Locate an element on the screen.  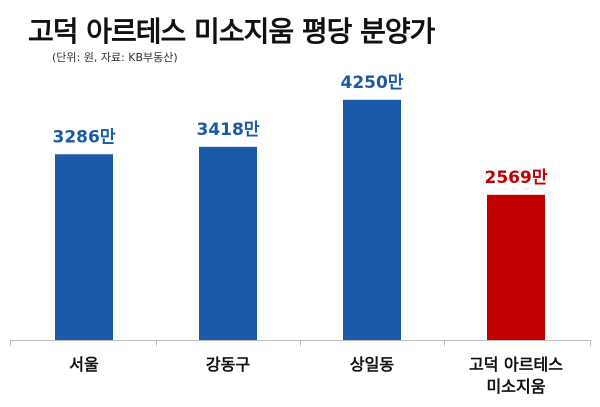
bar-value-label: 3418만 is located at coordinates (228, 130).